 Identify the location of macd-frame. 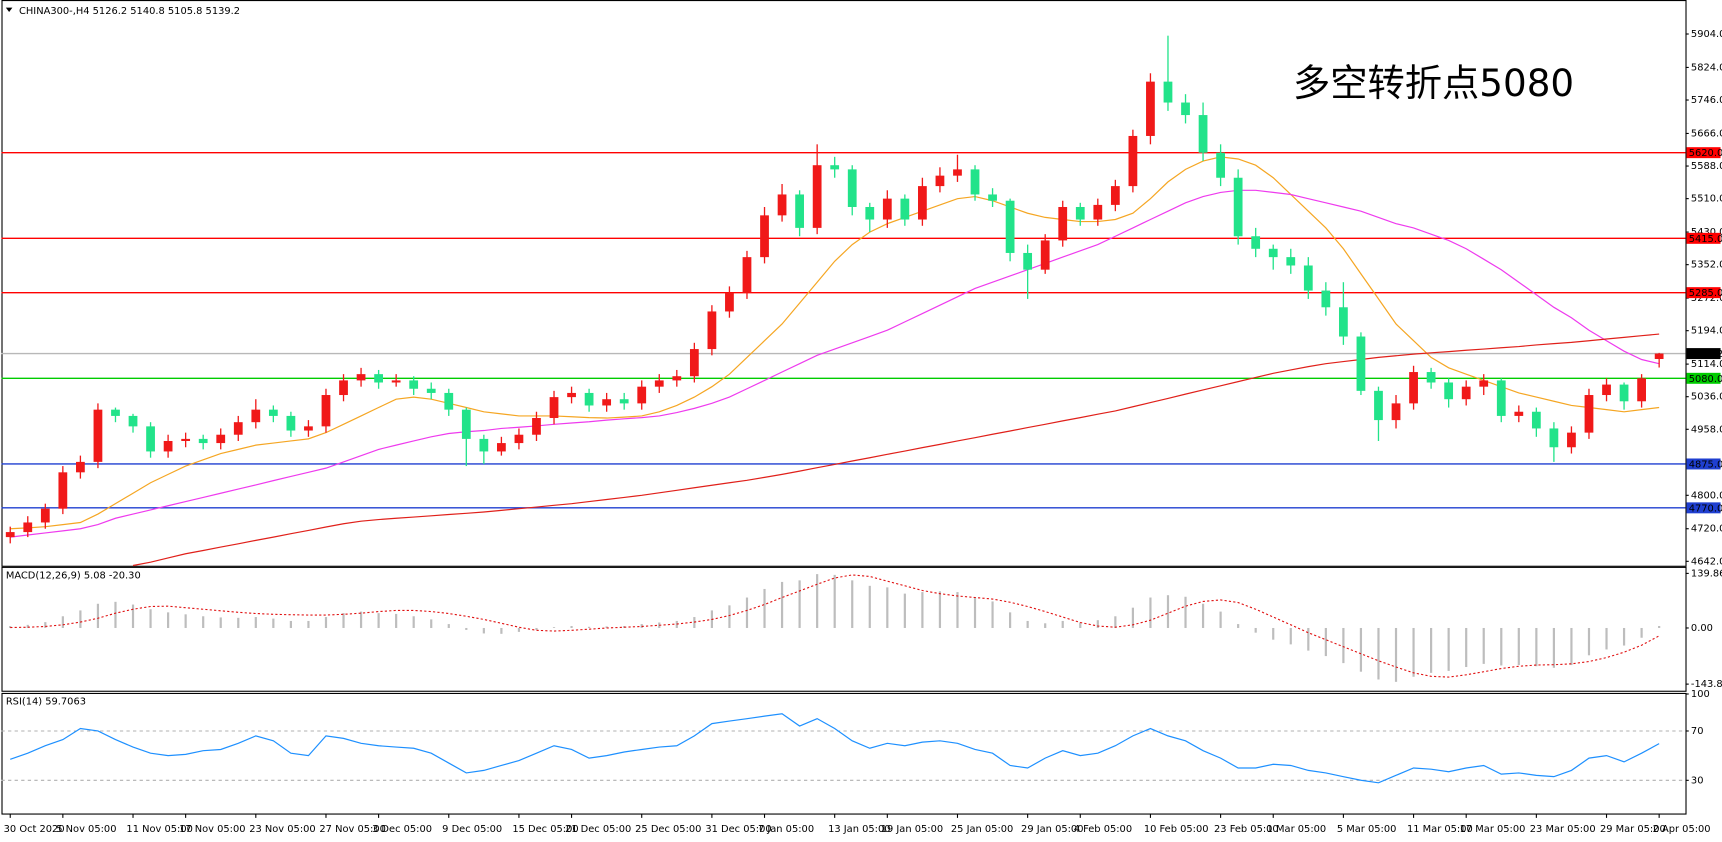
(844, 629).